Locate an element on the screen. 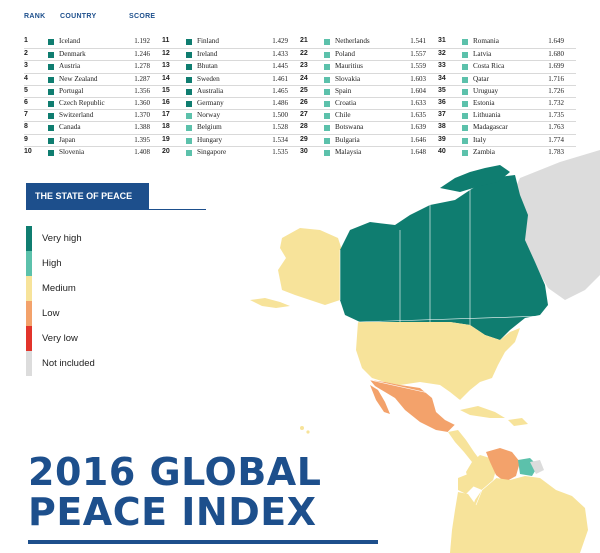 The height and width of the screenshot is (553, 600). table-row: 38 Madagascar 1.763 is located at coordinates (507, 127).